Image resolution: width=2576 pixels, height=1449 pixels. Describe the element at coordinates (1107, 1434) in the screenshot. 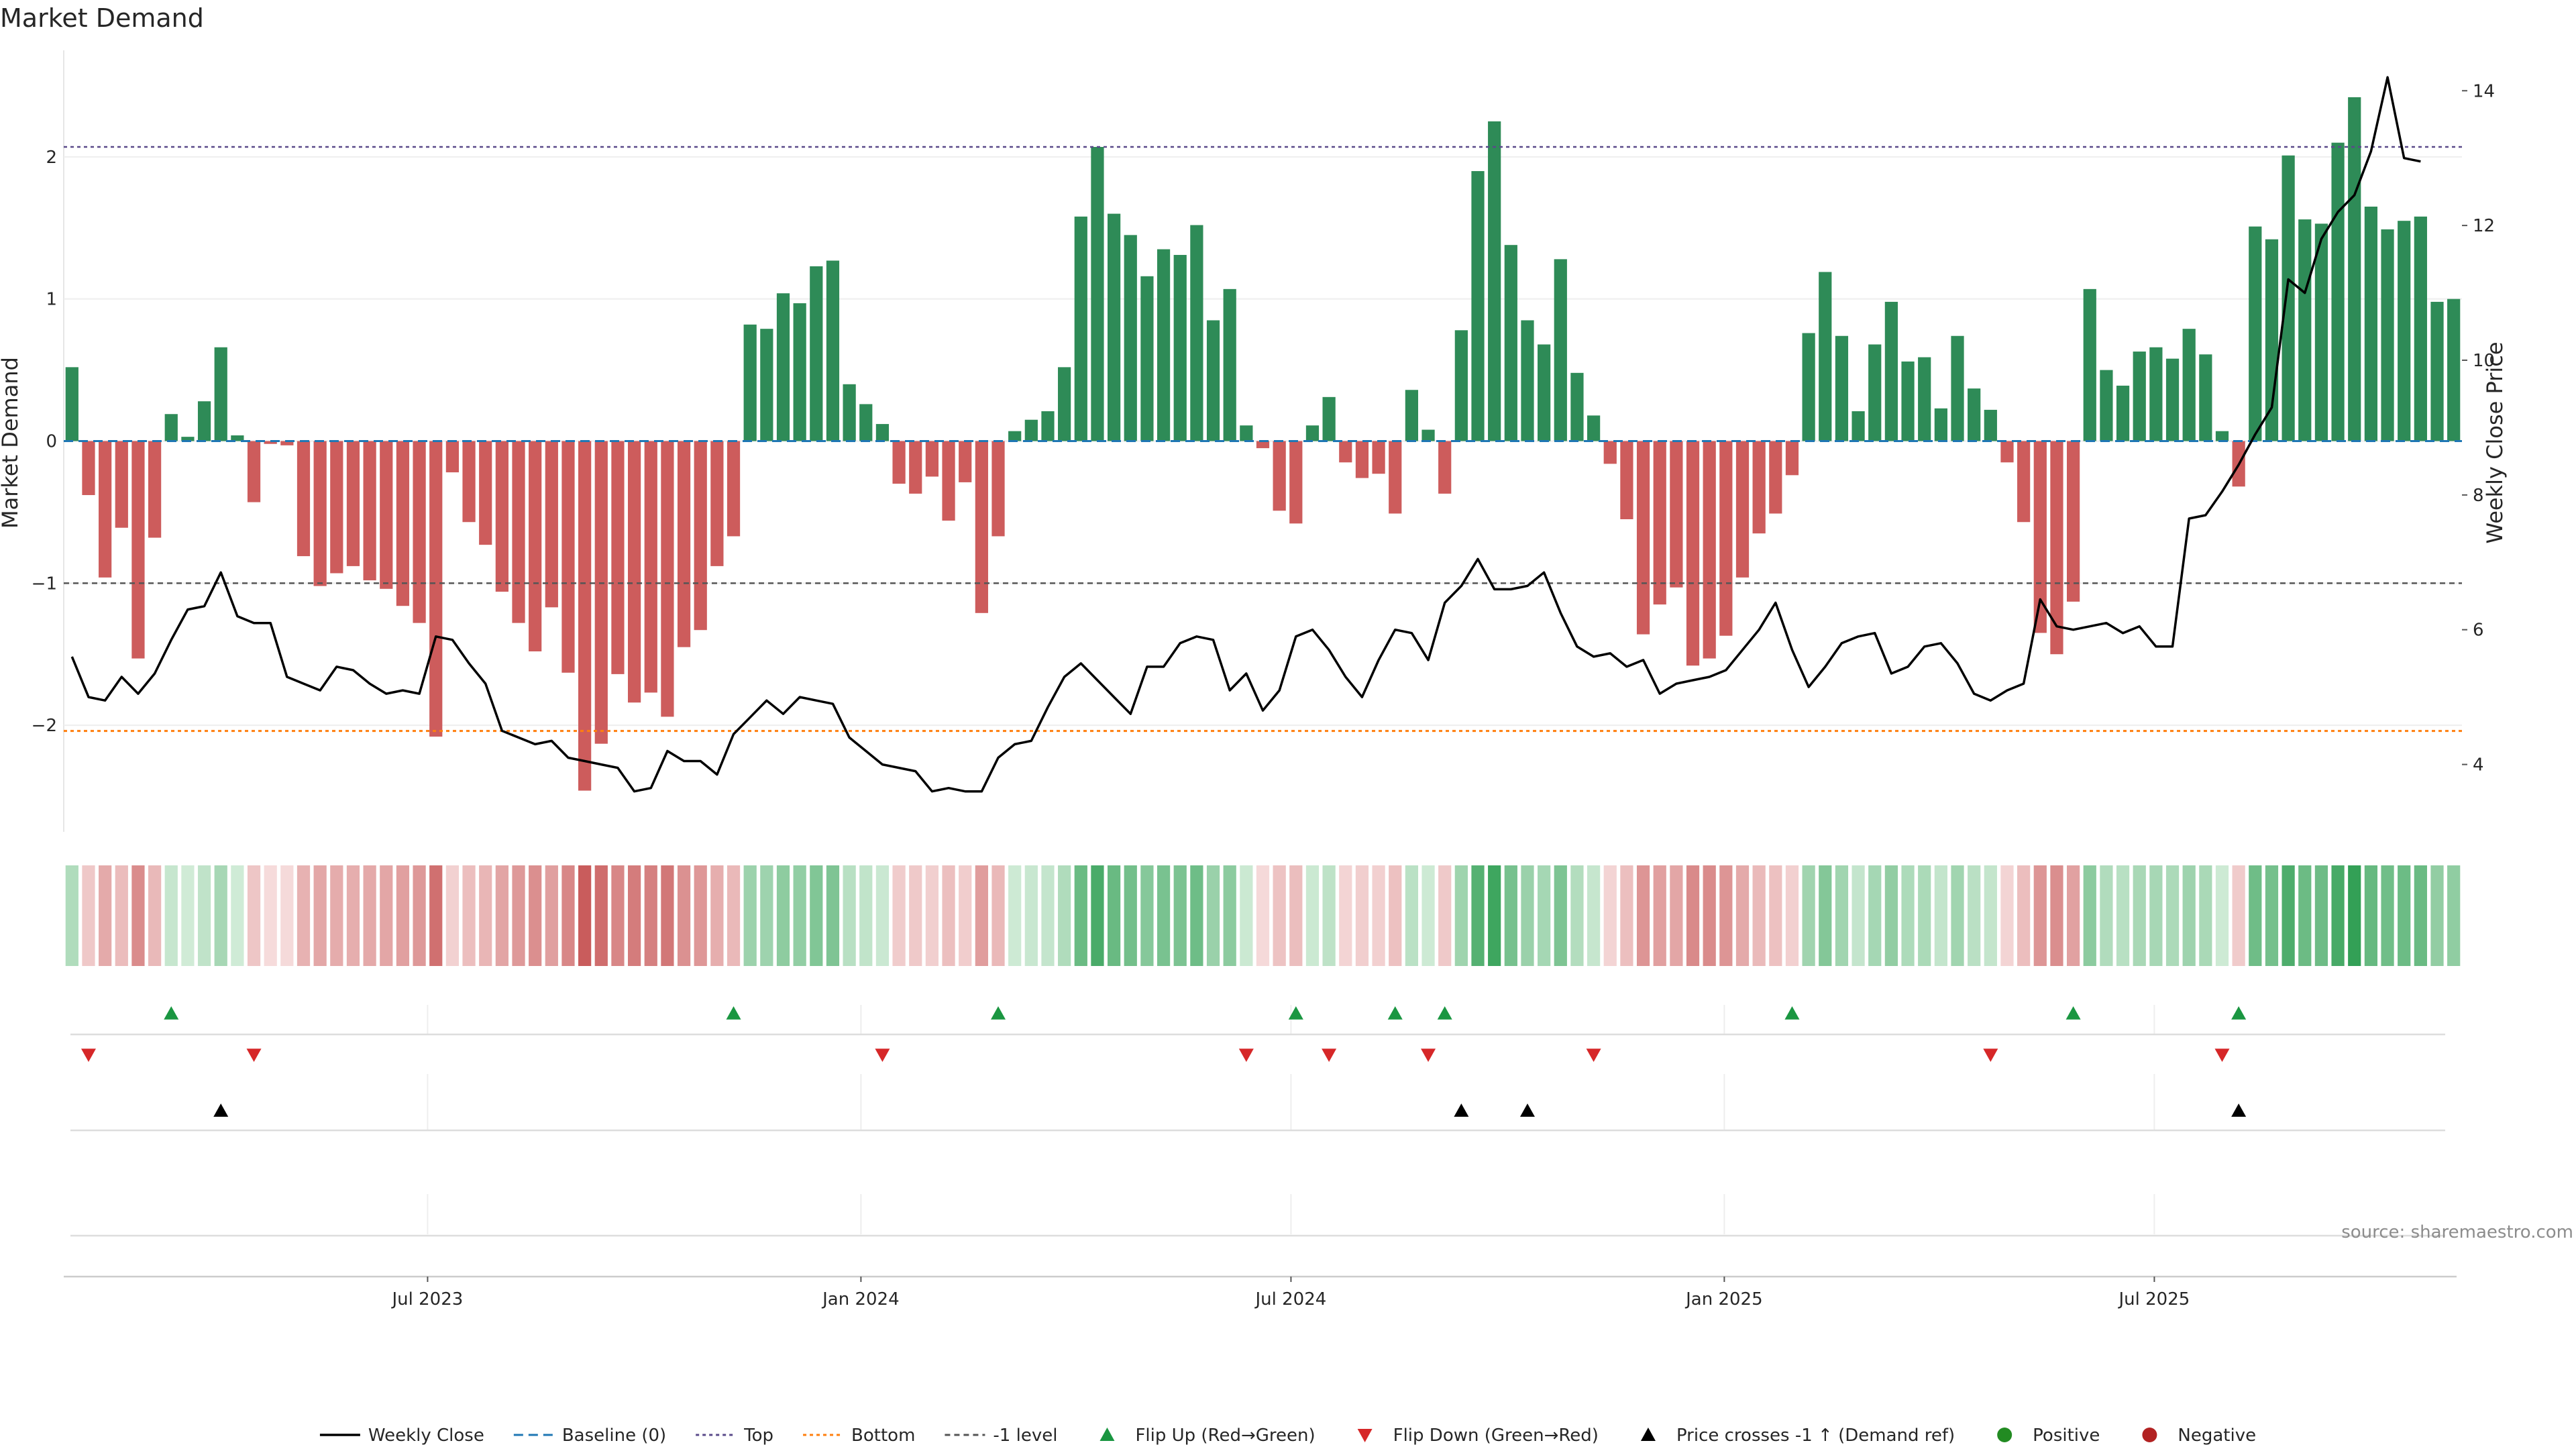

I see `legend-handle-flip-up` at that location.